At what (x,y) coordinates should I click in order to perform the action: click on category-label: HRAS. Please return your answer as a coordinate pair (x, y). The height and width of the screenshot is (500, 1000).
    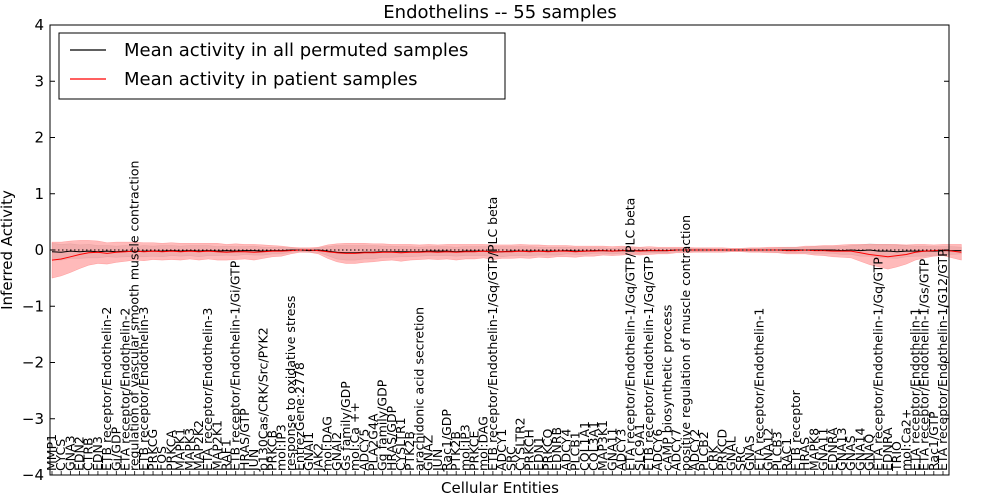
    Looking at the image, I should click on (804, 454).